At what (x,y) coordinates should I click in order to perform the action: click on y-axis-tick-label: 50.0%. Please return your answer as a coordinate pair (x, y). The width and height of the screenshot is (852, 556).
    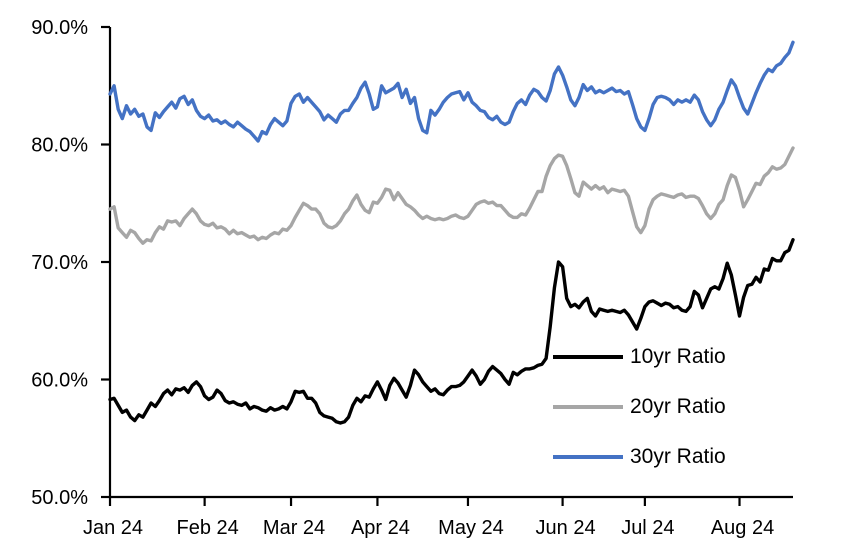
    Looking at the image, I should click on (59, 498).